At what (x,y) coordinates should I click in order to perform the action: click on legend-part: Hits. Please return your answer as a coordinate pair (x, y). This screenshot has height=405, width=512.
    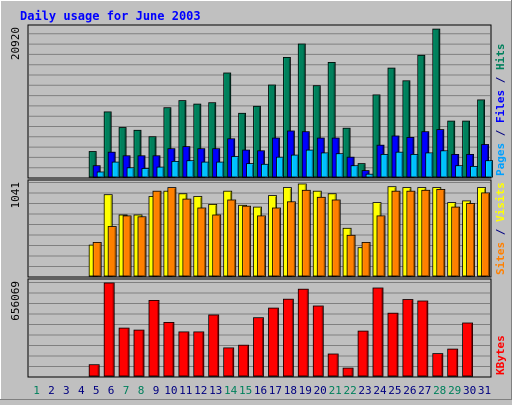
    Looking at the image, I should click on (500, 57).